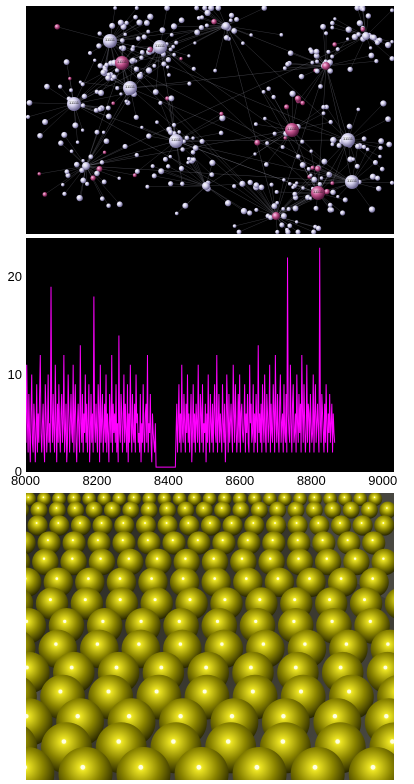 The image size is (414, 784). Describe the element at coordinates (97, 480) in the screenshot. I see `x-tick-label: 8200` at that location.